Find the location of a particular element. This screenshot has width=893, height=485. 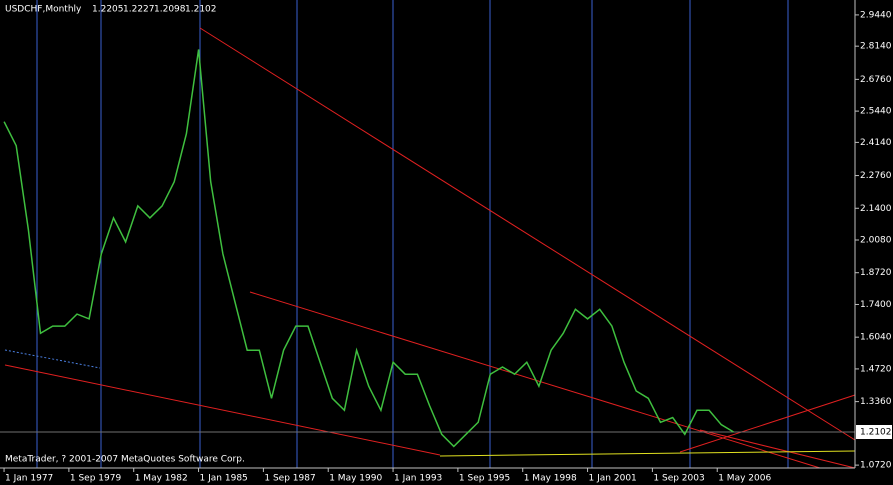

y-tick-label: 1.8720 is located at coordinates (876, 273).